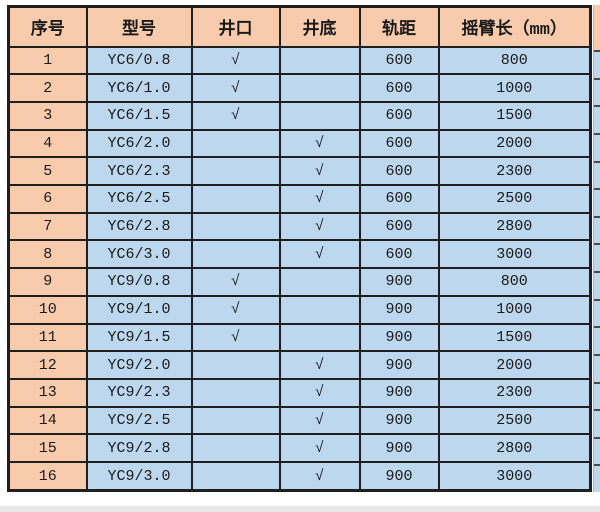 This screenshot has width=600, height=512. I want to click on table-row: 2 YC6/1.0 √ 600 1000, so click(299, 88).